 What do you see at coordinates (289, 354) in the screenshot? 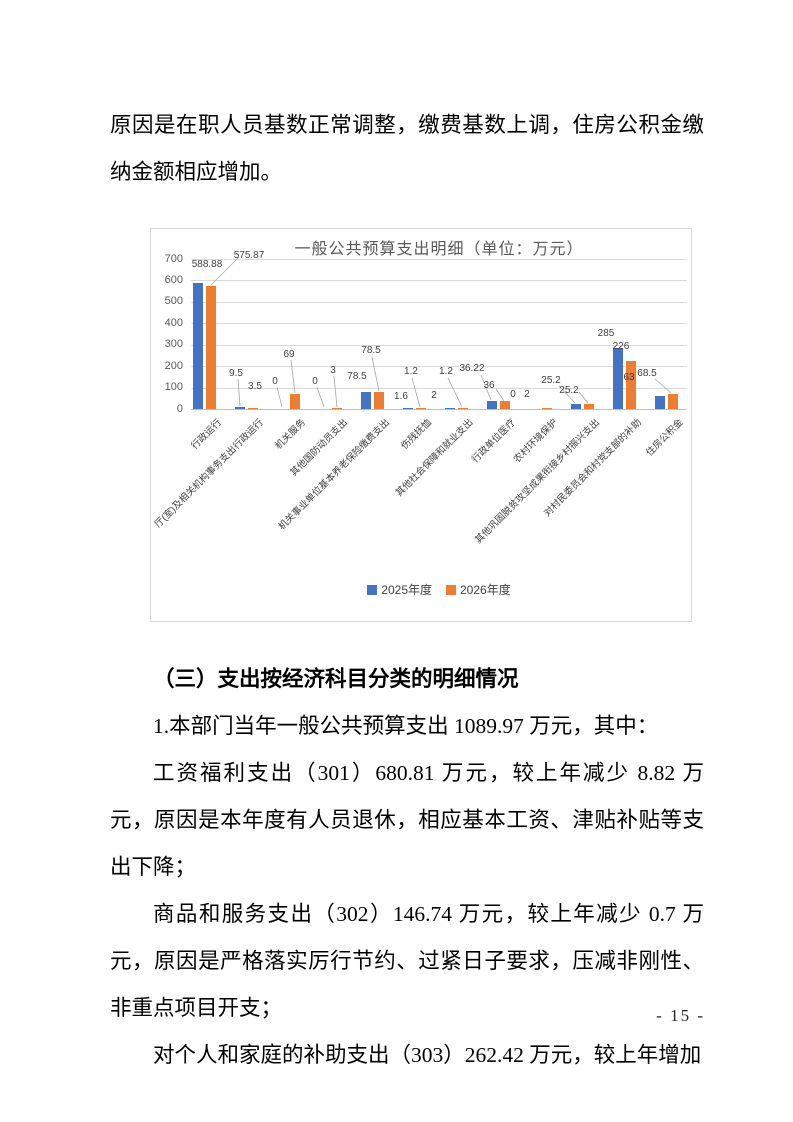
I see `data-label: 69` at bounding box center [289, 354].